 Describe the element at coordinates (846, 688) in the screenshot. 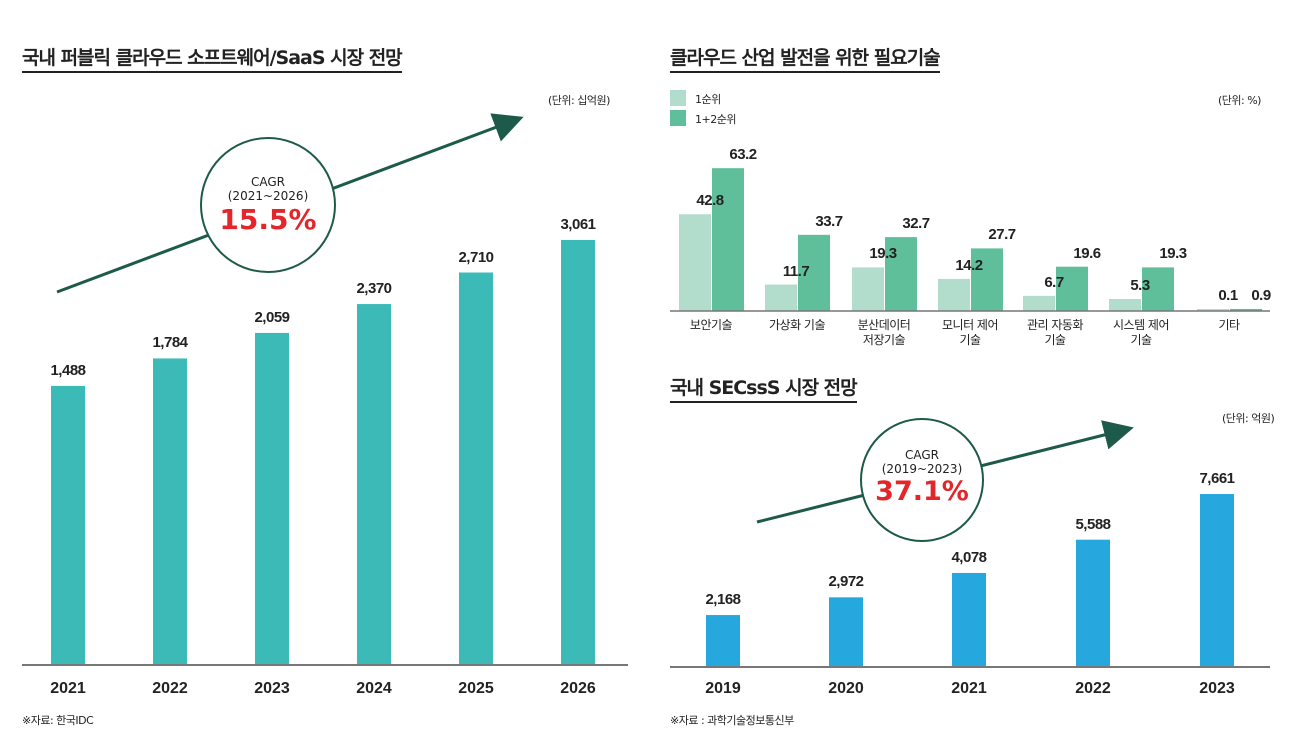

I see `x-tick-label: 2020` at that location.